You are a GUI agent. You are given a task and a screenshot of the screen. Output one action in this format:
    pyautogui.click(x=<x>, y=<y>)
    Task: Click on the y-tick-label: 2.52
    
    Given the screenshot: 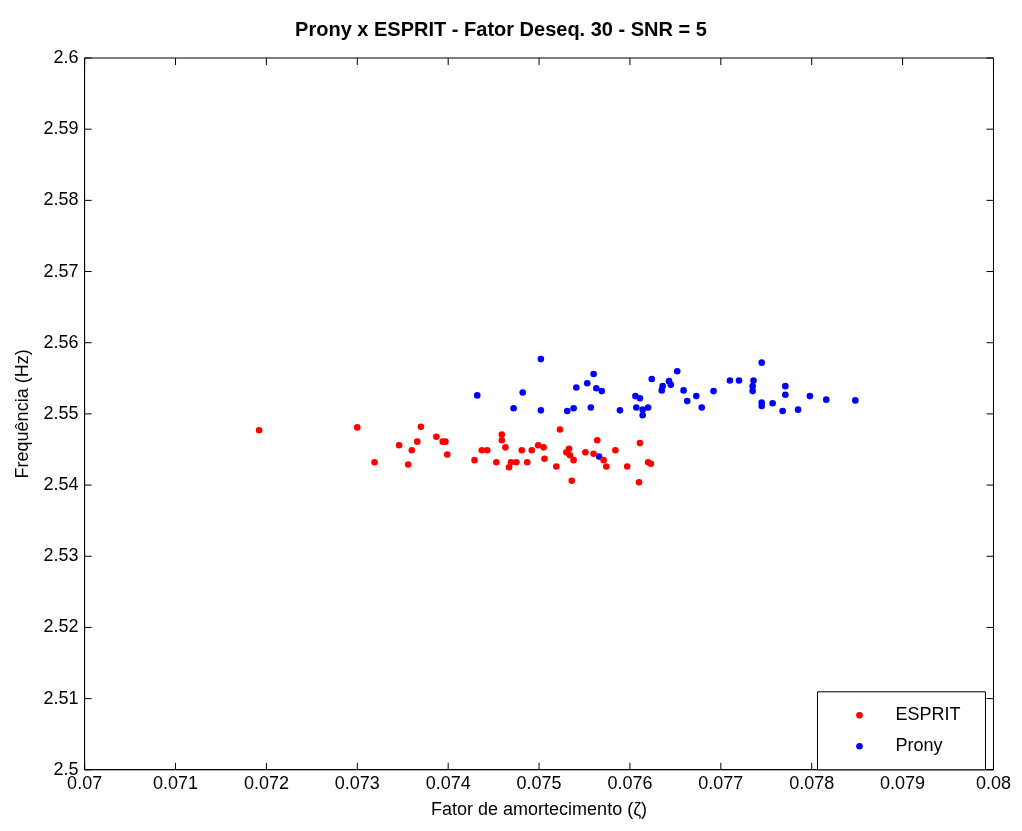 What is the action you would take?
    pyautogui.click(x=61, y=626)
    